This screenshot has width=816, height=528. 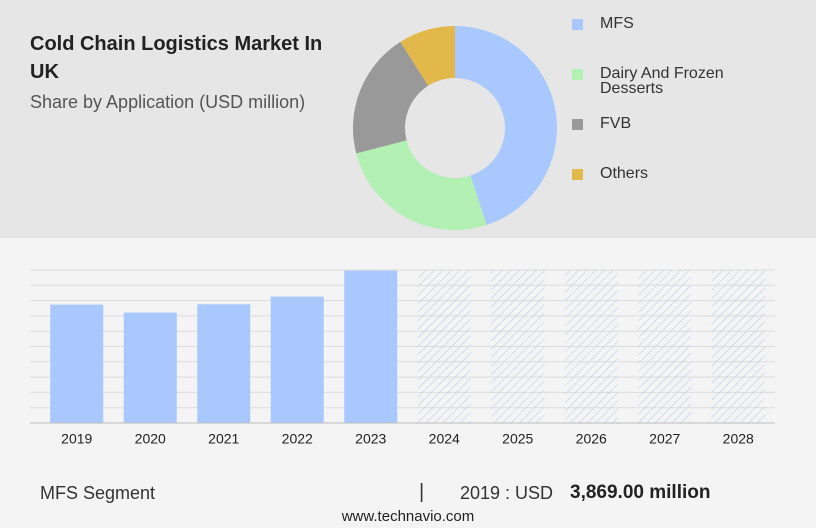 I want to click on website: www.technavio.com, so click(x=408, y=516).